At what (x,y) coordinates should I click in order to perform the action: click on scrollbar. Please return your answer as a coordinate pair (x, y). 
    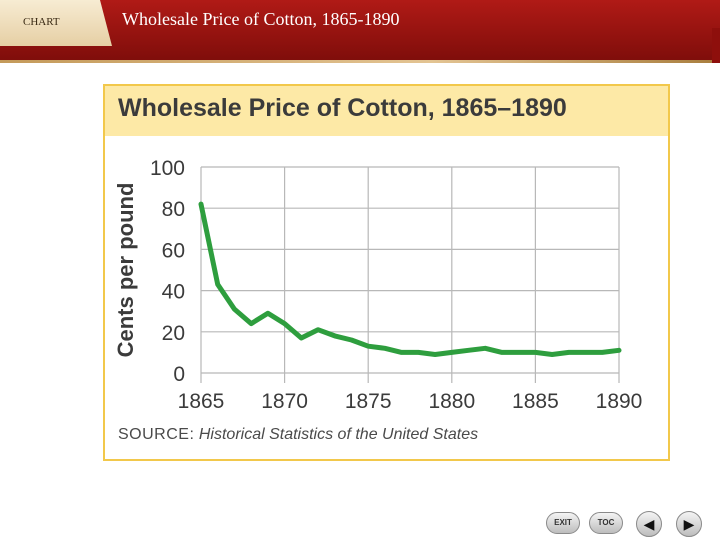
    Looking at the image, I should click on (716, 45).